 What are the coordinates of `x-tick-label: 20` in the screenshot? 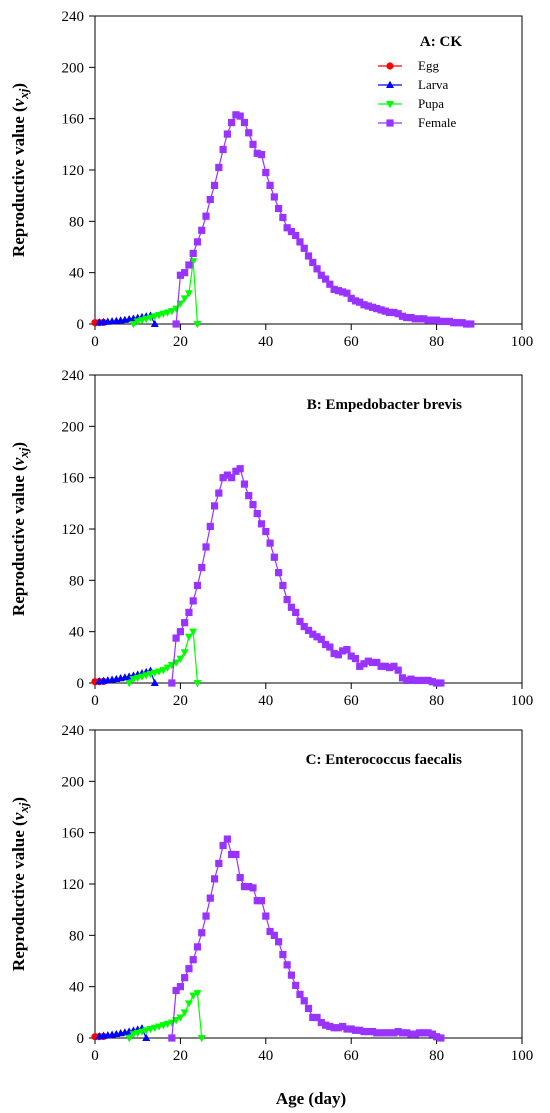 It's located at (180, 342).